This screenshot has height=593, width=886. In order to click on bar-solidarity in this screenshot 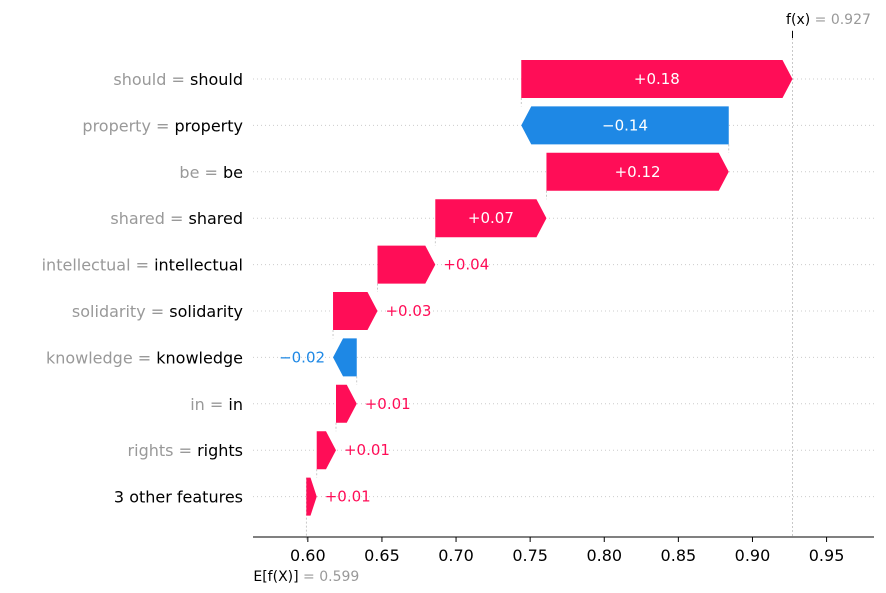, I will do `click(355, 311)`.